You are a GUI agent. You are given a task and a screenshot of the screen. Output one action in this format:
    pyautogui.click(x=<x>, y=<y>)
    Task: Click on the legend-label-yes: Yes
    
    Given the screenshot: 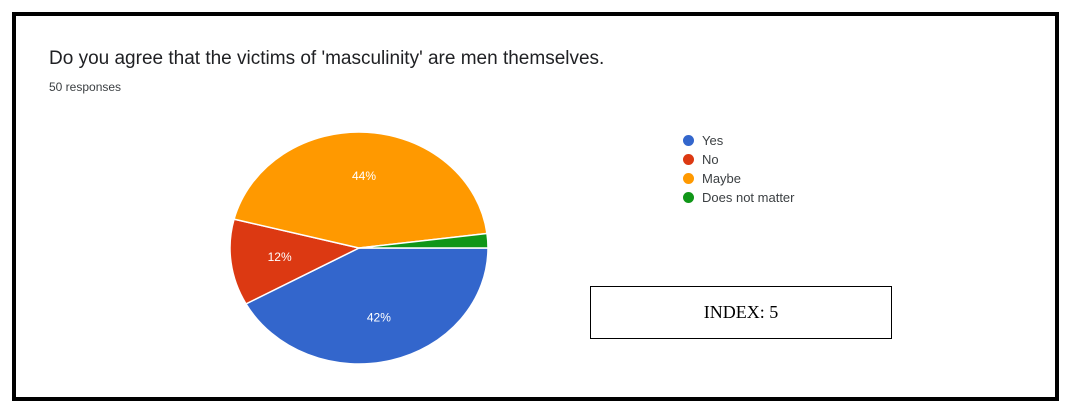 What is the action you would take?
    pyautogui.click(x=713, y=140)
    